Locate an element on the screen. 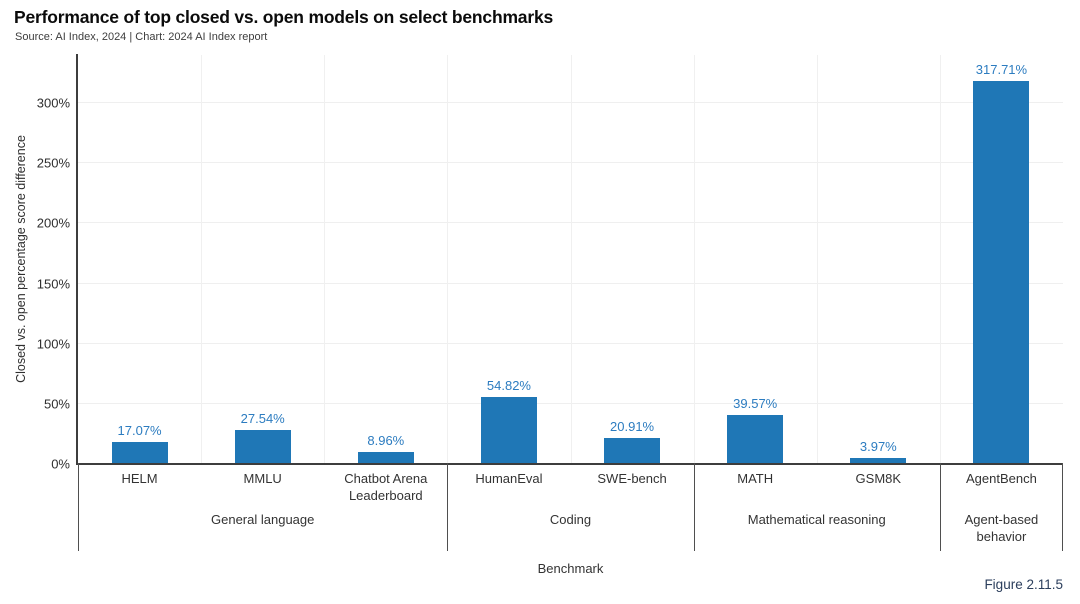 This screenshot has width=1080, height=604. bar-value-label: 20.91% is located at coordinates (632, 426).